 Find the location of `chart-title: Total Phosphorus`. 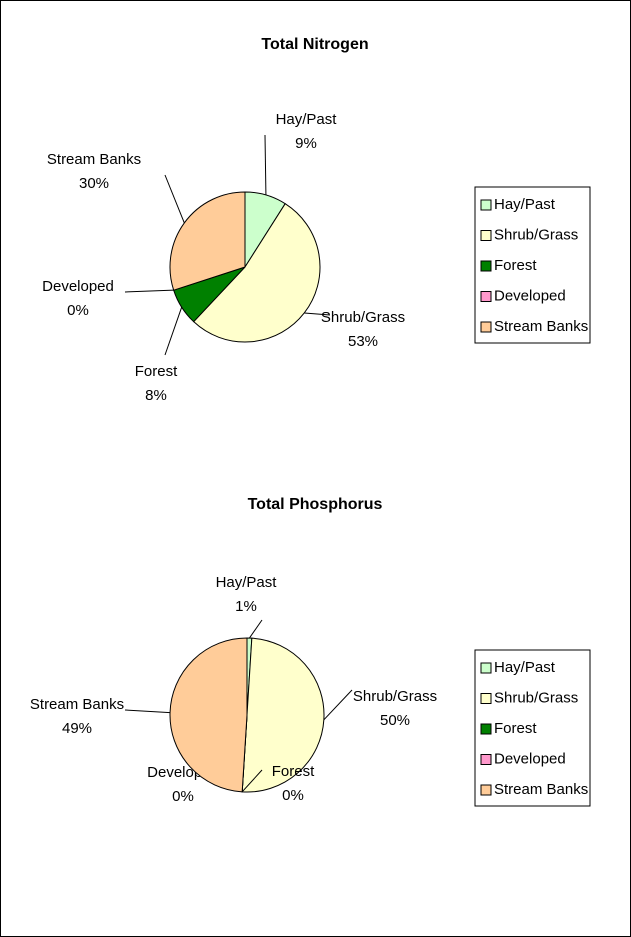

chart-title: Total Phosphorus is located at coordinates (315, 504).